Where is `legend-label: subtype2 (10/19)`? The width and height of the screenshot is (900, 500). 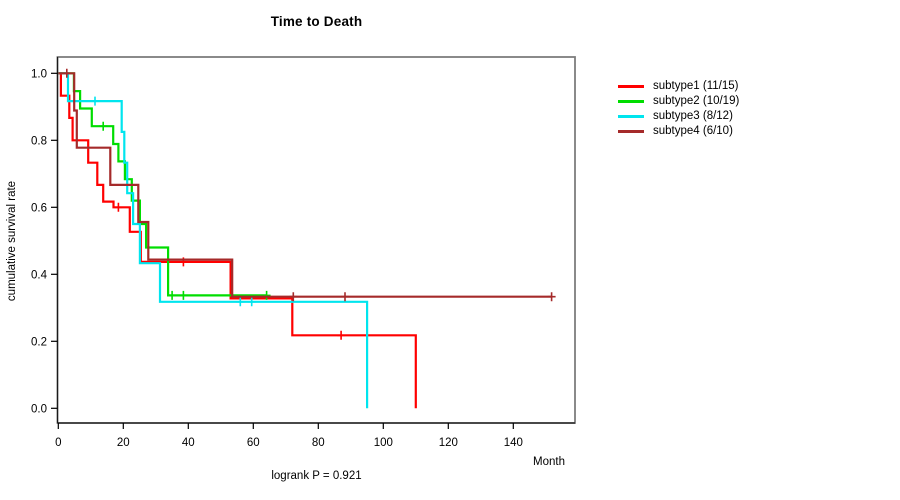
legend-label: subtype2 (10/19) is located at coordinates (696, 101).